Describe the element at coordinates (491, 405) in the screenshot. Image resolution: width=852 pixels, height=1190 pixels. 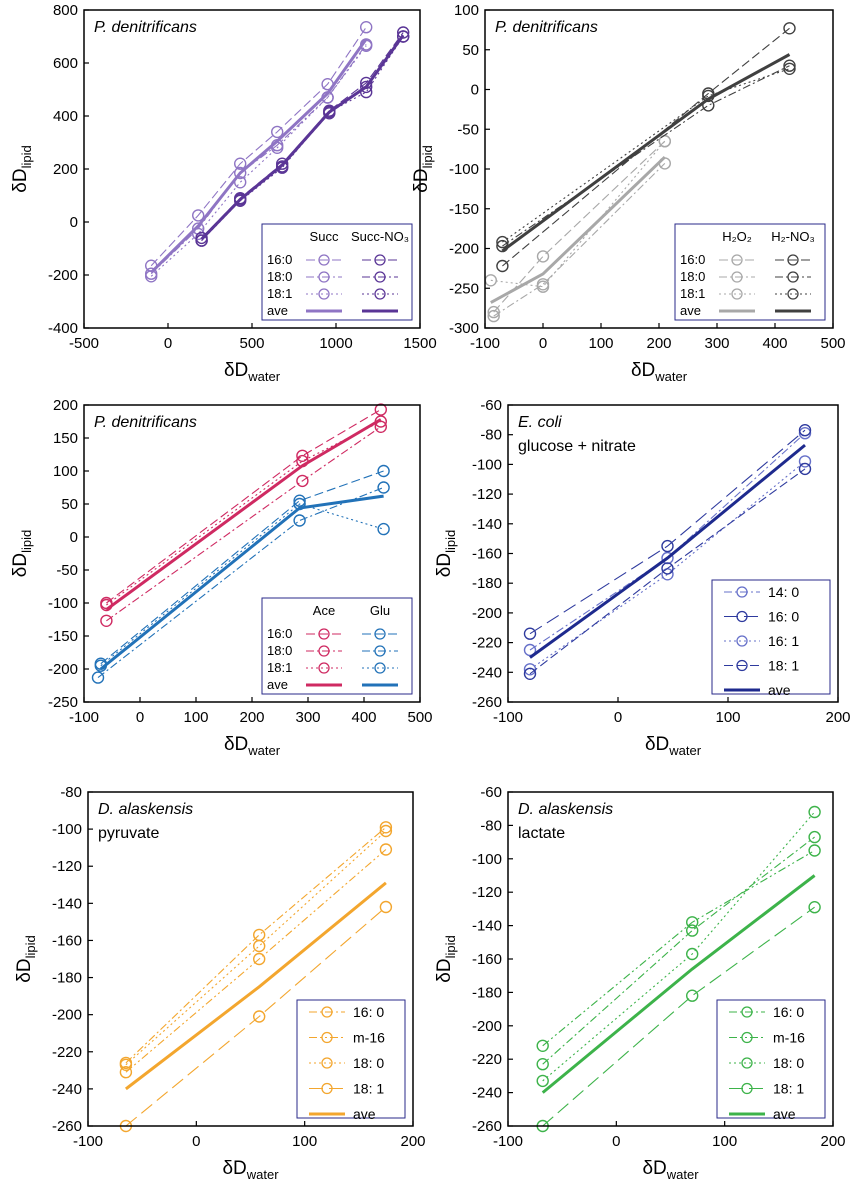
I see `y-tick-label: -60` at that location.